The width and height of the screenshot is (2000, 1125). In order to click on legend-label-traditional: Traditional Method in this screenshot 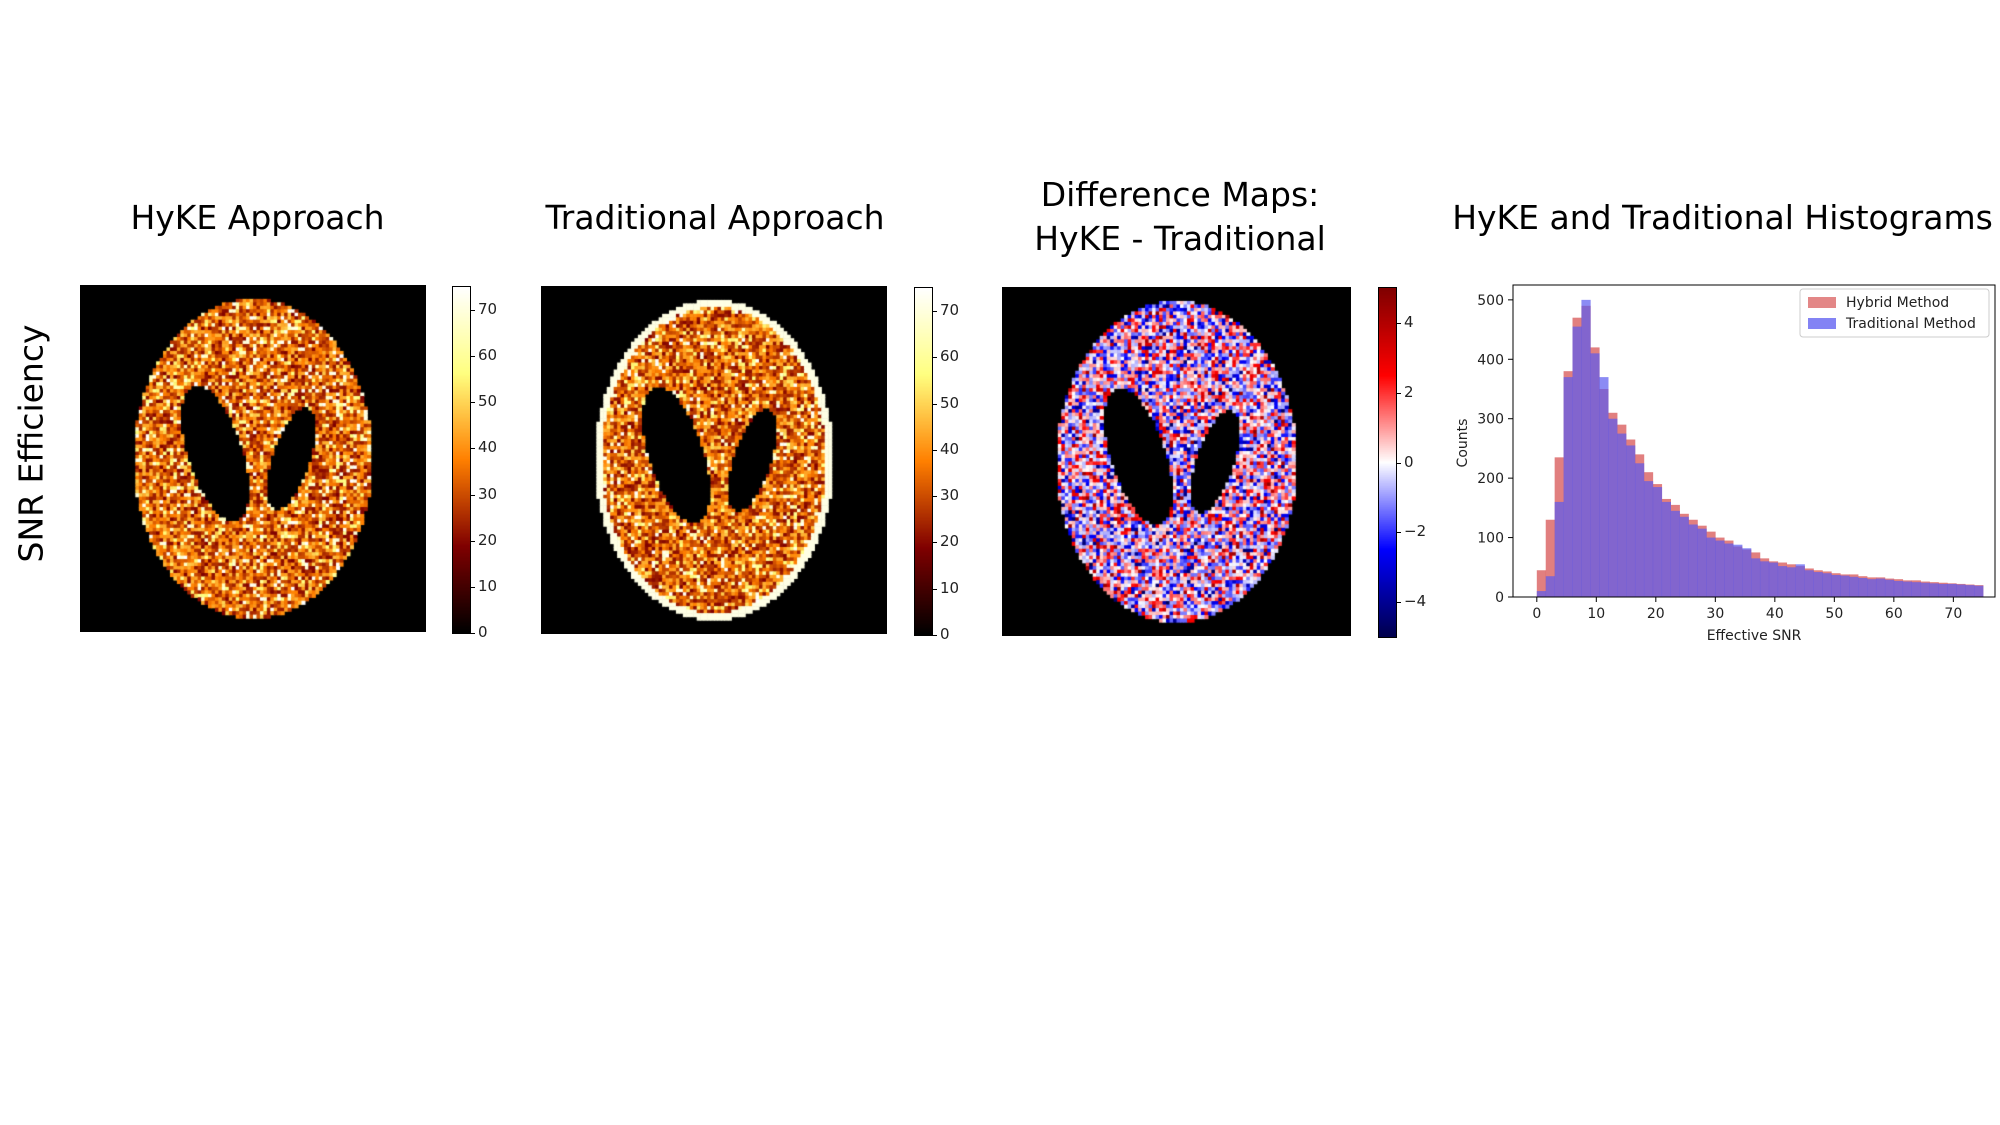, I will do `click(1910, 324)`.